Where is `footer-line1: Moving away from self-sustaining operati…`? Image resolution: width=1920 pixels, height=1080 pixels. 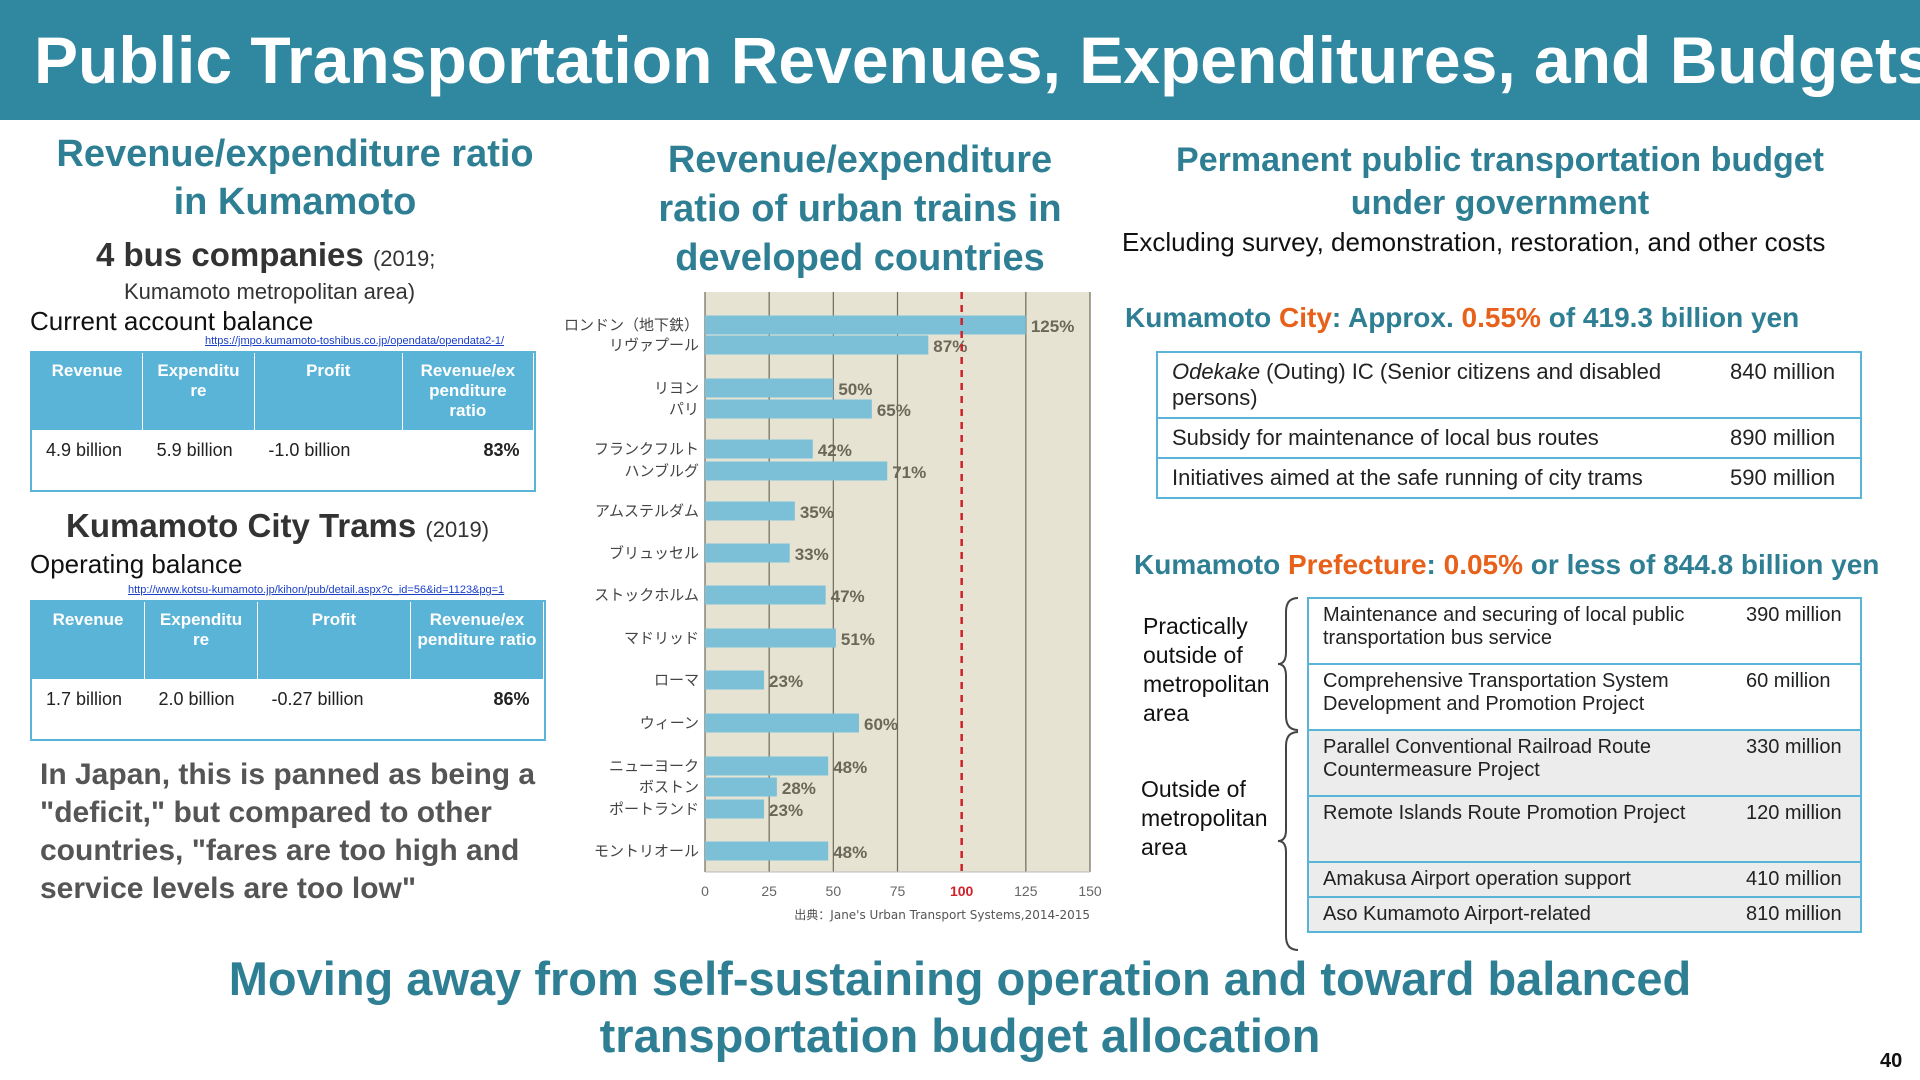 footer-line1: Moving away from self-sustaining operati… is located at coordinates (960, 978).